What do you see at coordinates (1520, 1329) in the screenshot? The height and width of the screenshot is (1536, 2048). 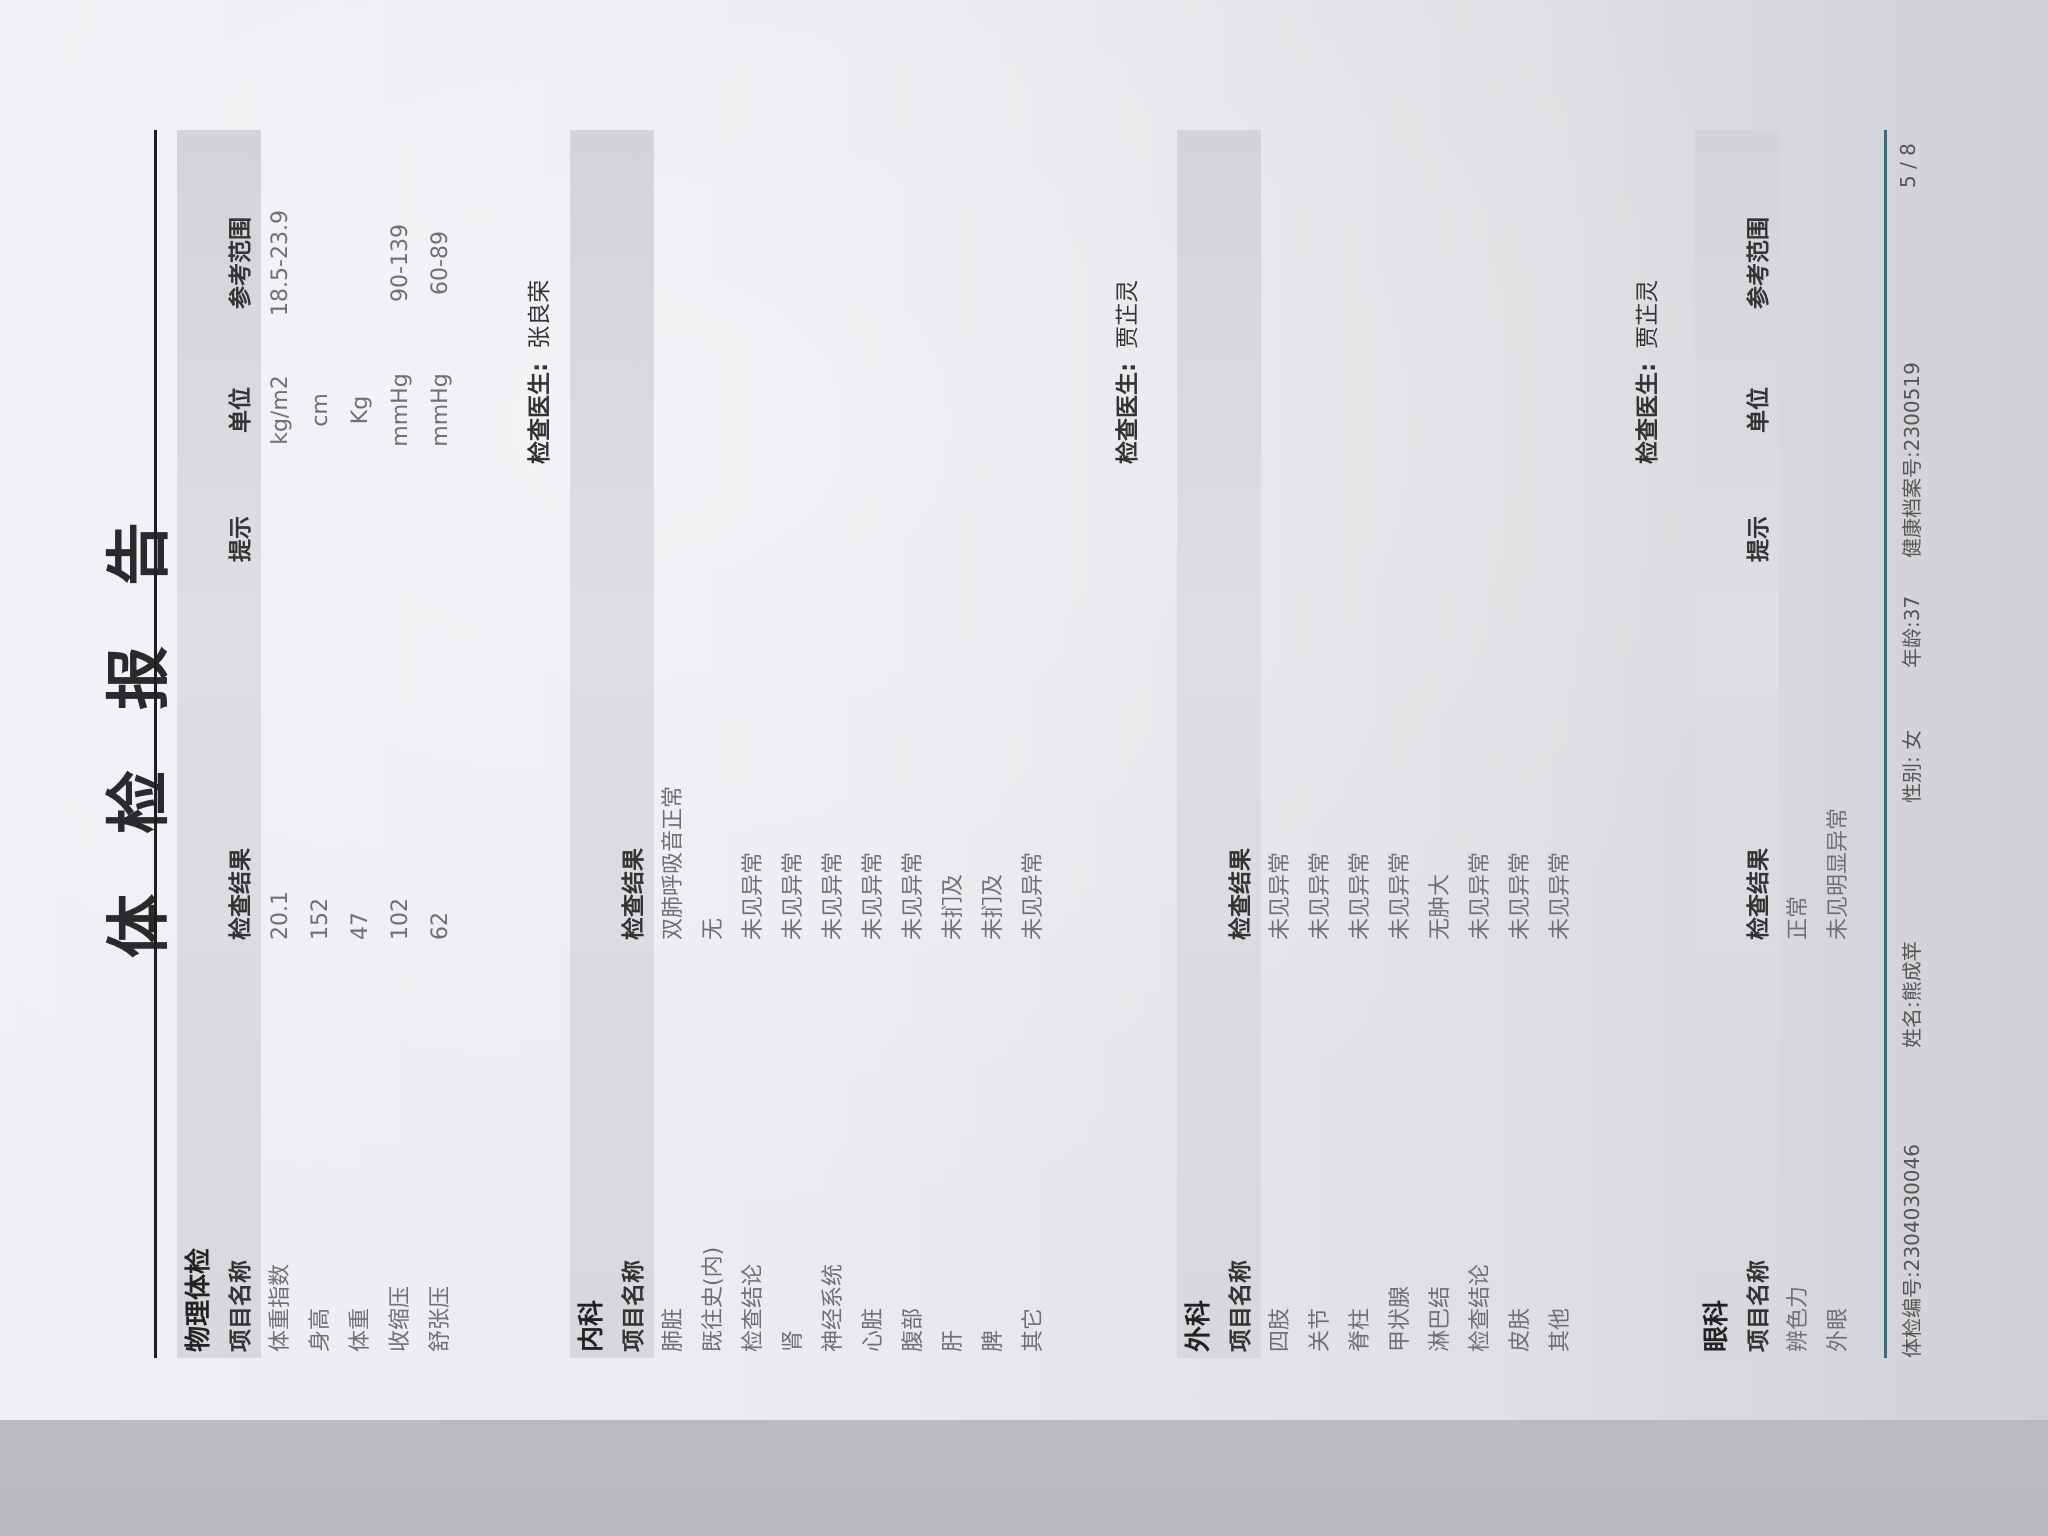 I see `cell-name: 皮肤` at bounding box center [1520, 1329].